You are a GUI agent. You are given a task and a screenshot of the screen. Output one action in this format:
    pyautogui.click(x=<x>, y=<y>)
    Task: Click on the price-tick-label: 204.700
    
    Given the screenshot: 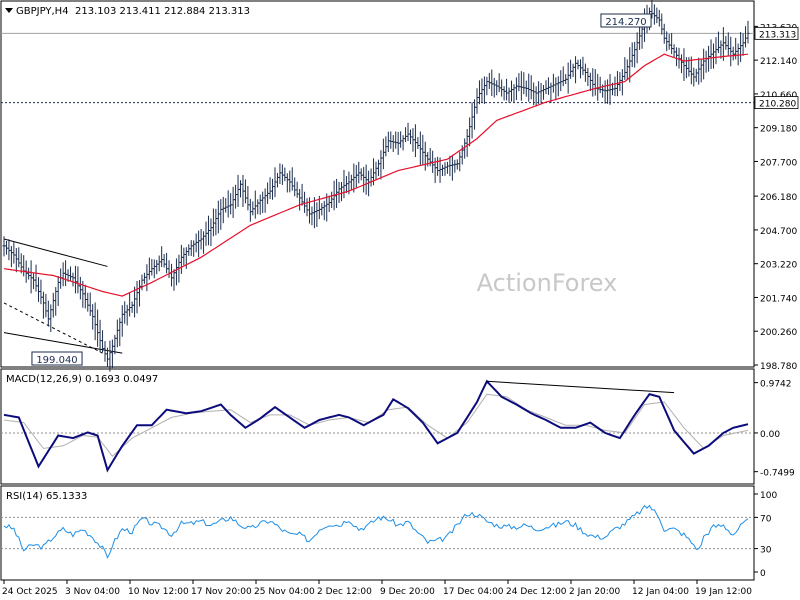 What is the action you would take?
    pyautogui.click(x=778, y=232)
    